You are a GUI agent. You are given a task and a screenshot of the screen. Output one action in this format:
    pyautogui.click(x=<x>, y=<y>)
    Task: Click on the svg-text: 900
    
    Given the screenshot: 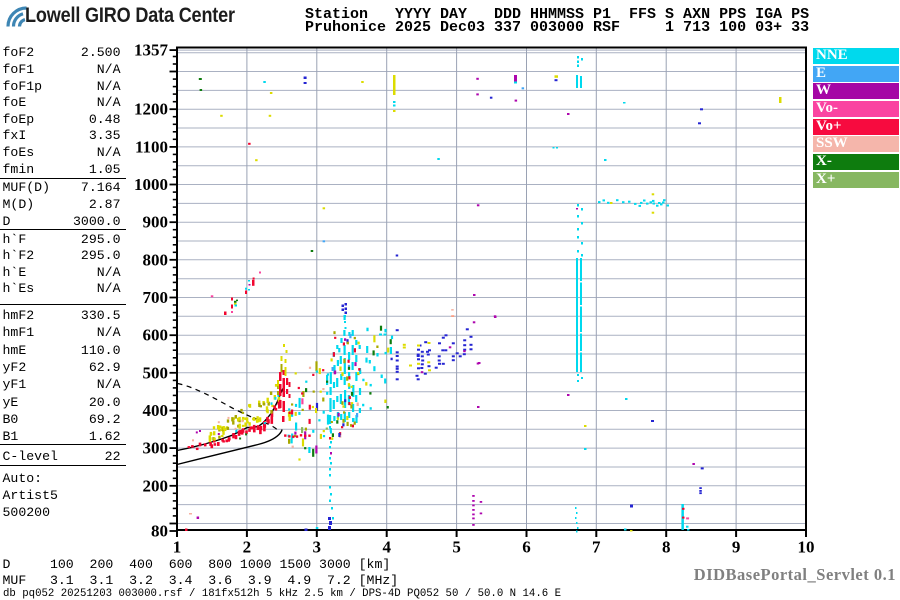 What is the action you would take?
    pyautogui.click(x=156, y=222)
    